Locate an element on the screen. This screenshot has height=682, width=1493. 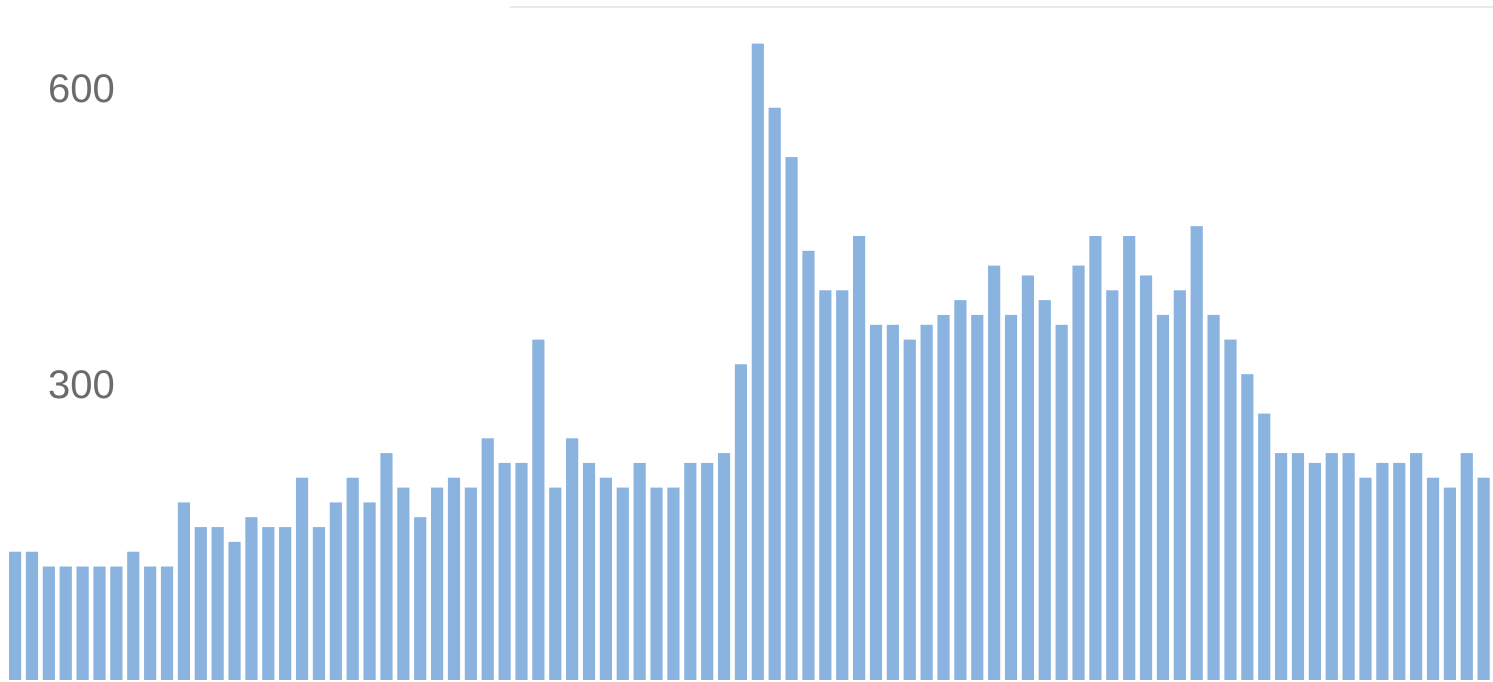
y-tick-label-300: 300 is located at coordinates (81, 385).